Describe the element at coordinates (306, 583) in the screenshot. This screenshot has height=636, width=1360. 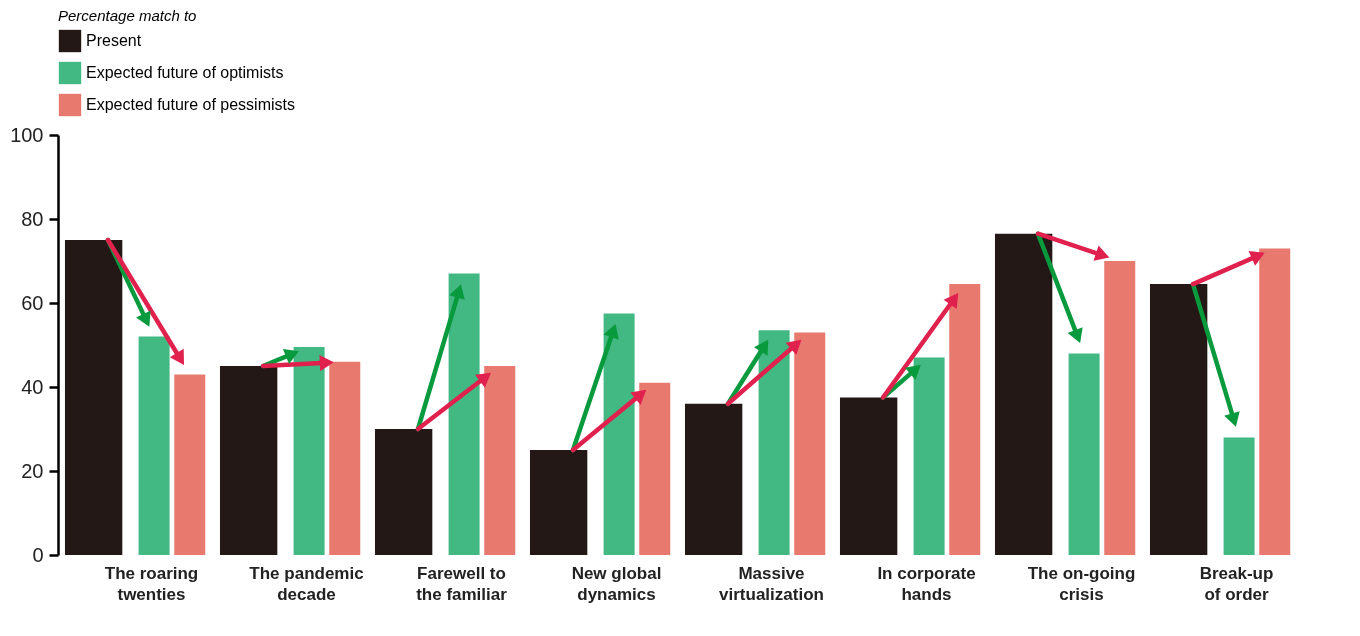
I see `x-tick-label: The pandemic decade` at that location.